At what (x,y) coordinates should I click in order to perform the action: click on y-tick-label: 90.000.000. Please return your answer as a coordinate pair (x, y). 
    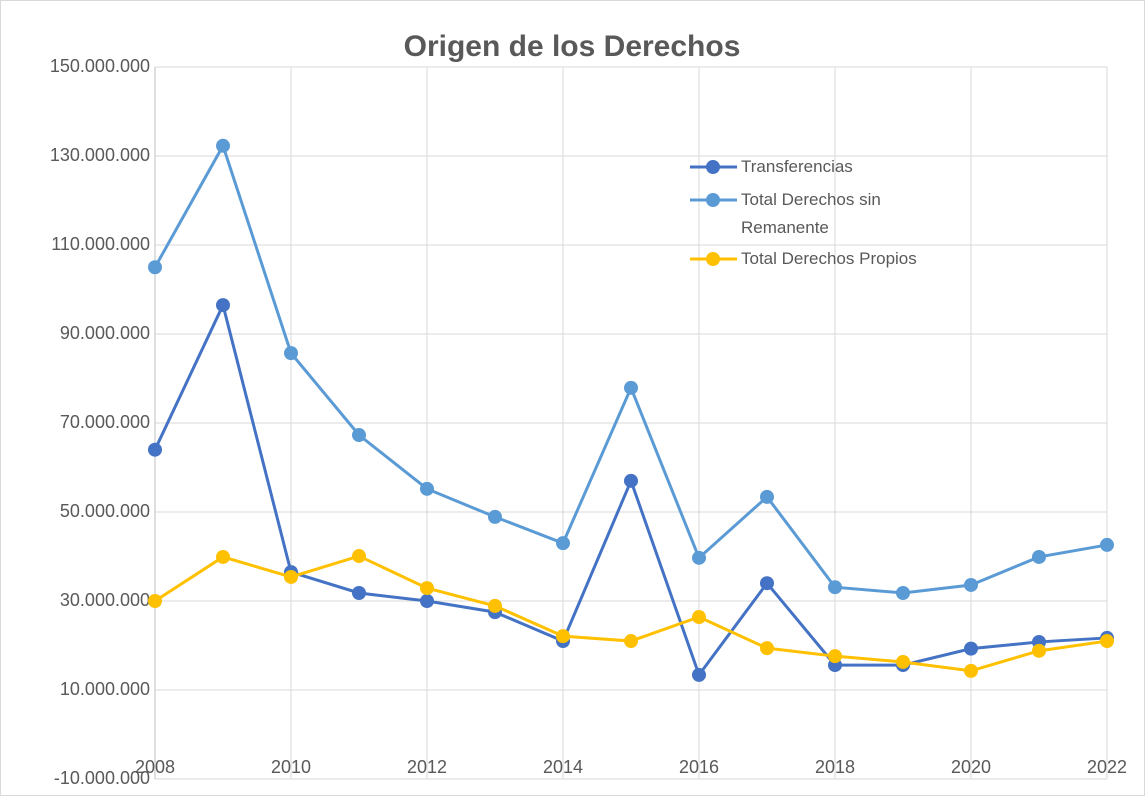
    Looking at the image, I should click on (105, 333).